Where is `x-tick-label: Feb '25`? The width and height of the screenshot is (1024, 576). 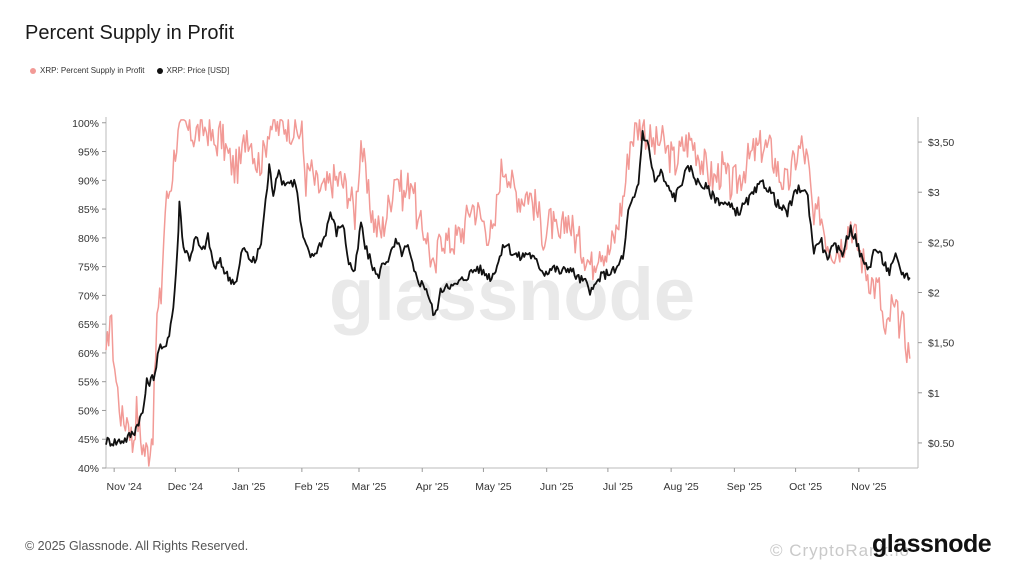
x-tick-label: Feb '25 is located at coordinates (312, 487).